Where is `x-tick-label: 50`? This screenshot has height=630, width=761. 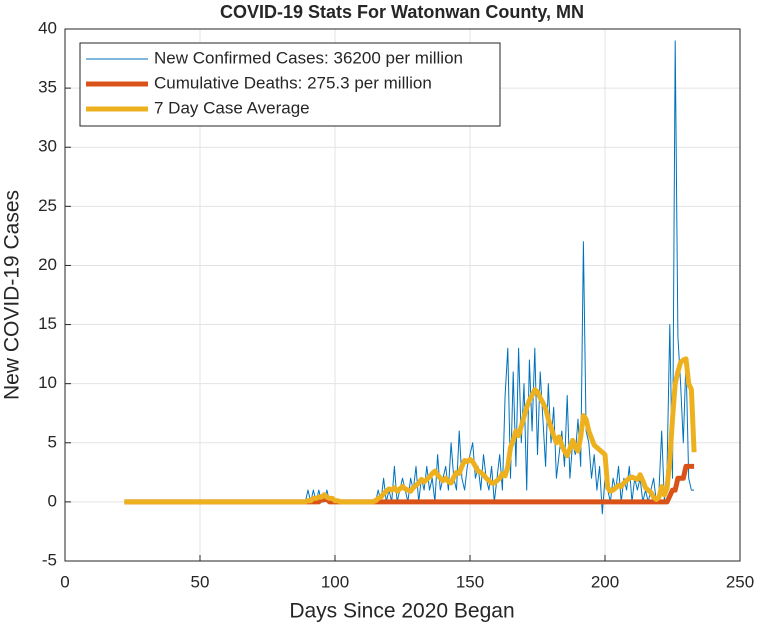
x-tick-label: 50 is located at coordinates (200, 581).